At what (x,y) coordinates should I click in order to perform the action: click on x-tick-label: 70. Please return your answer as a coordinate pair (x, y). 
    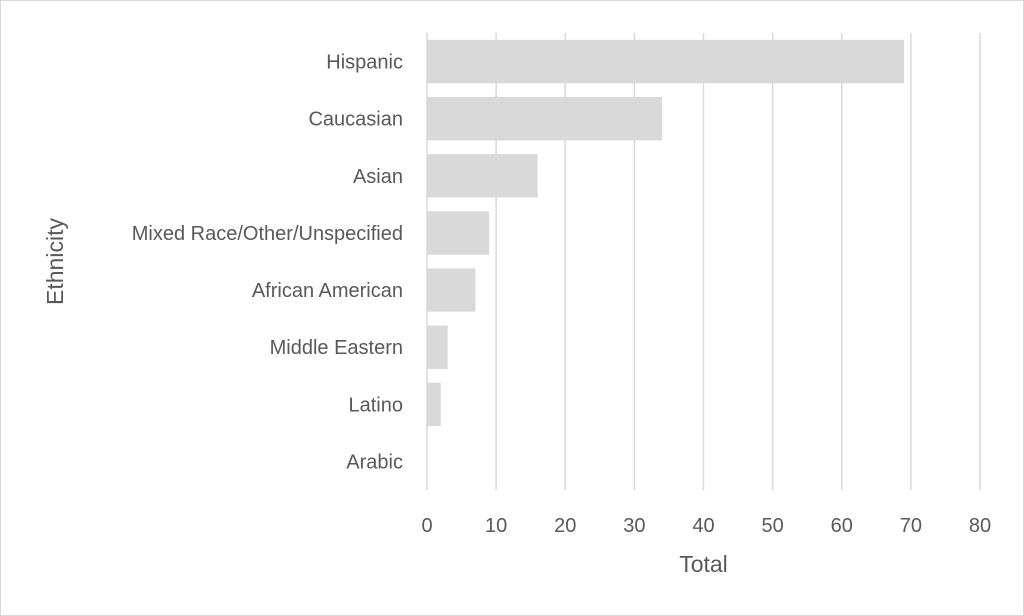
    Looking at the image, I should click on (911, 526).